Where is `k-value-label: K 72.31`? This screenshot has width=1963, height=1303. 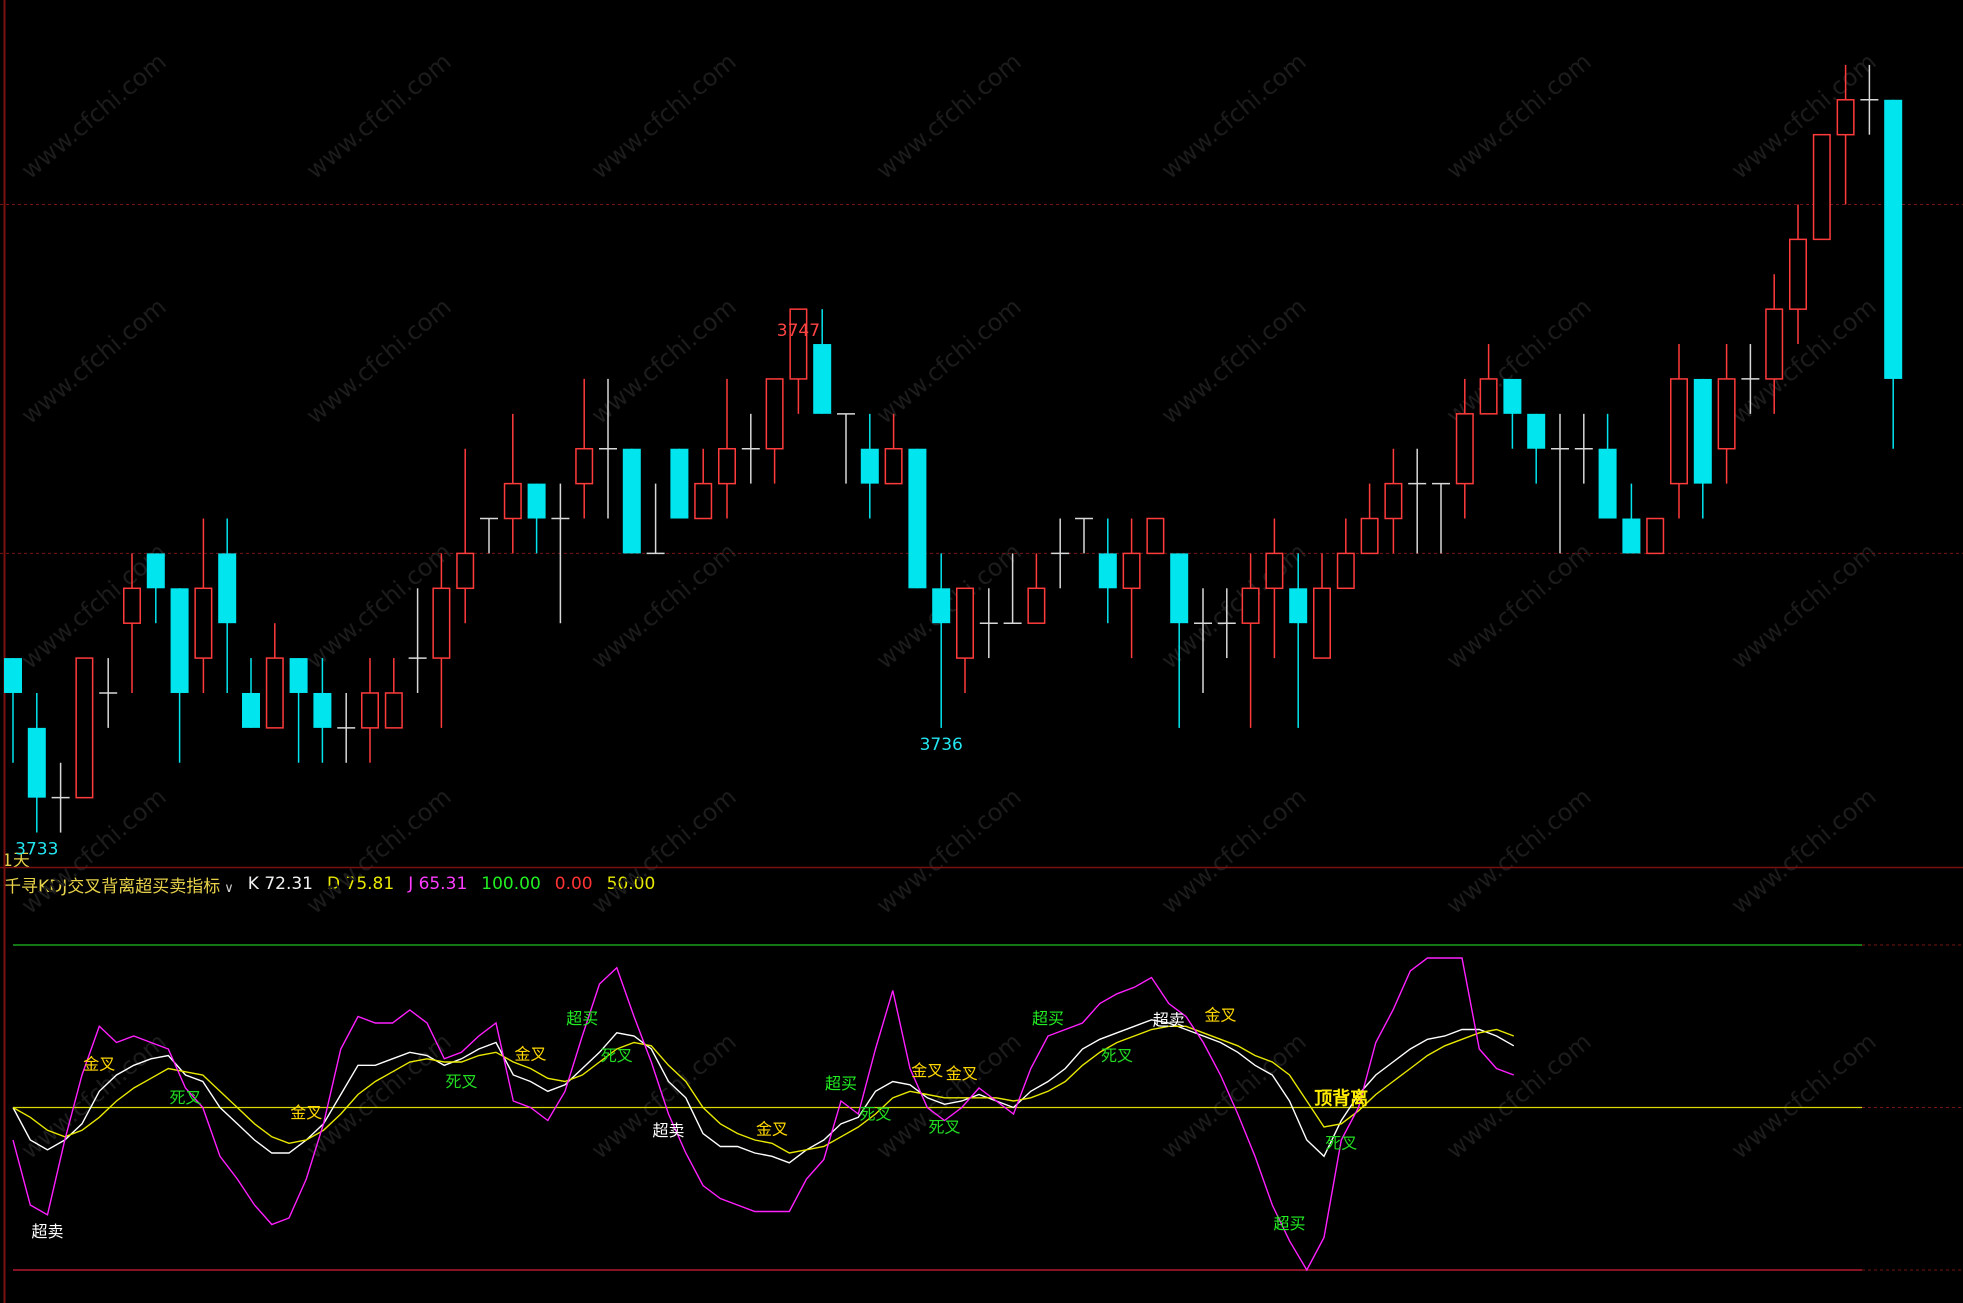
k-value-label: K 72.31 is located at coordinates (280, 884).